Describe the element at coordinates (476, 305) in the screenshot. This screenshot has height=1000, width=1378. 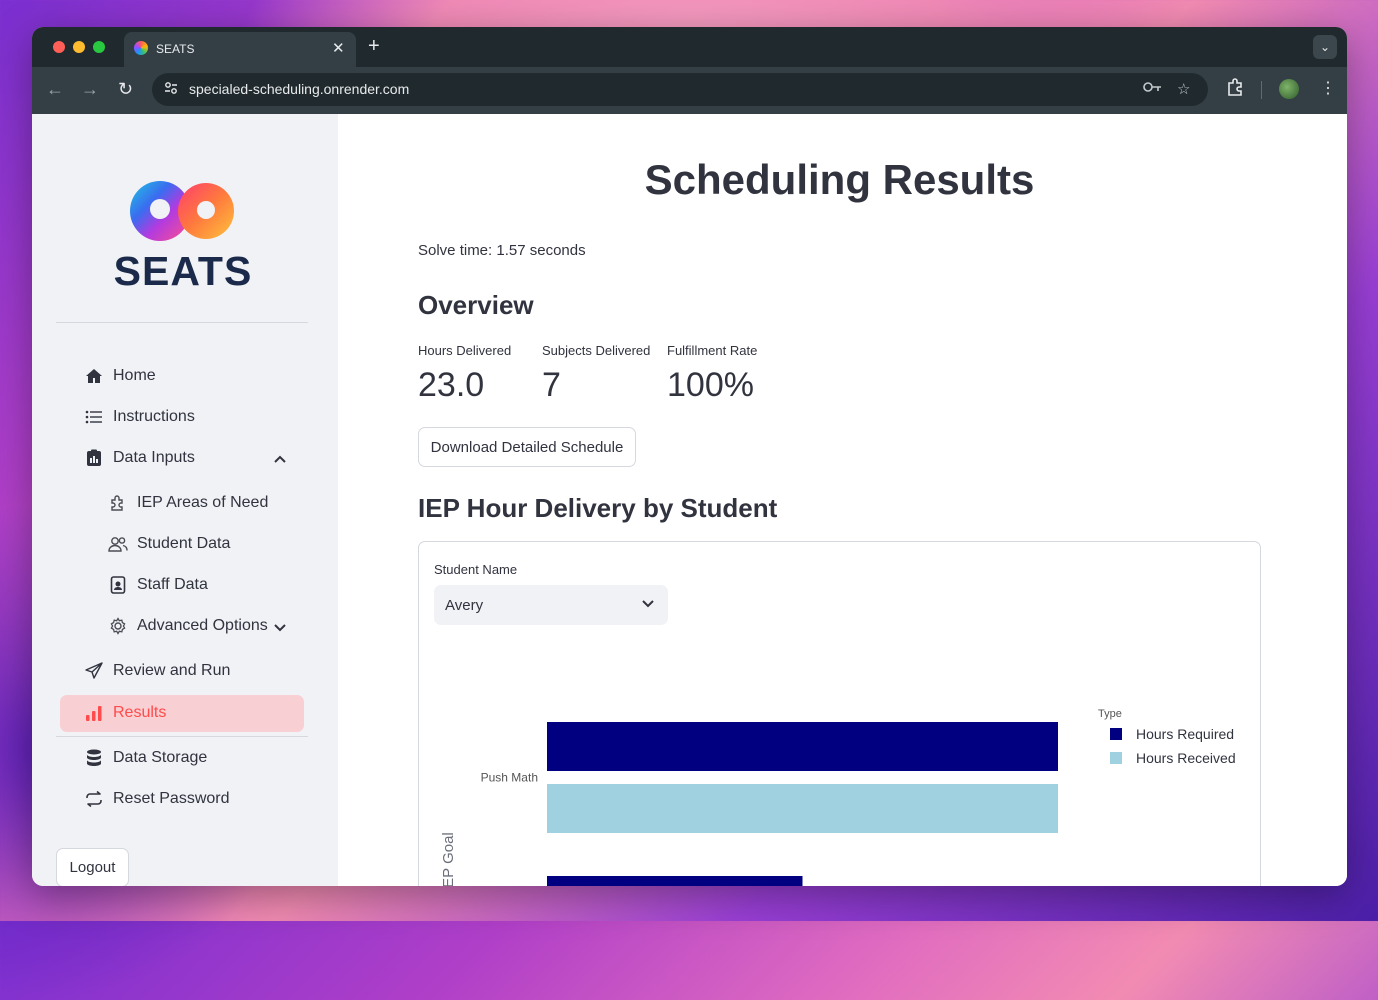
I see `overview-heading: Overview` at that location.